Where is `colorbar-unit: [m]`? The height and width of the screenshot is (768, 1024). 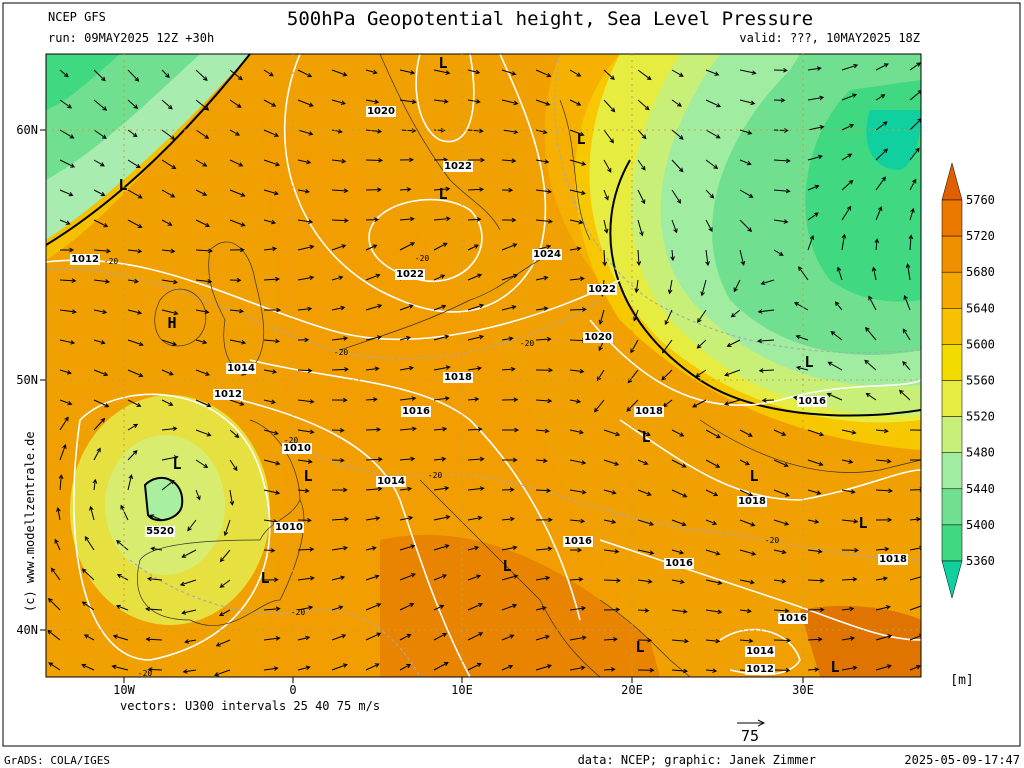 colorbar-unit: [m] is located at coordinates (961, 680).